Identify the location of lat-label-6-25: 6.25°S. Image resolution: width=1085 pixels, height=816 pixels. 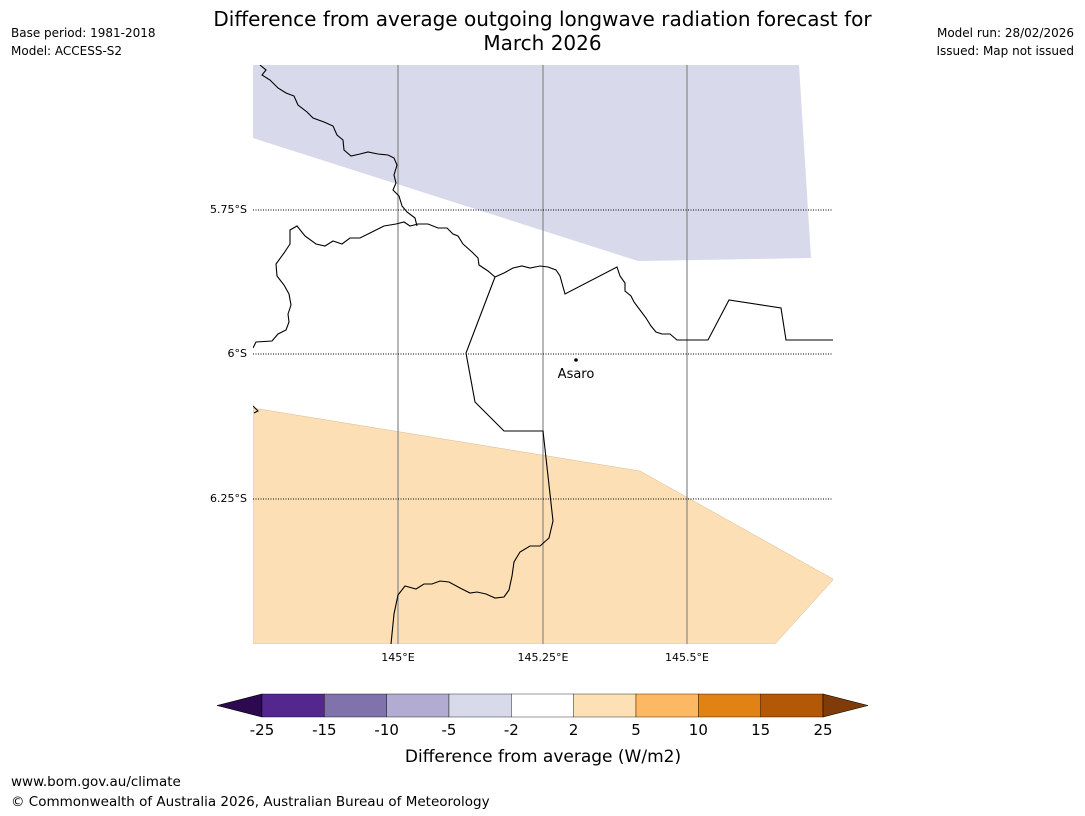
(228, 498).